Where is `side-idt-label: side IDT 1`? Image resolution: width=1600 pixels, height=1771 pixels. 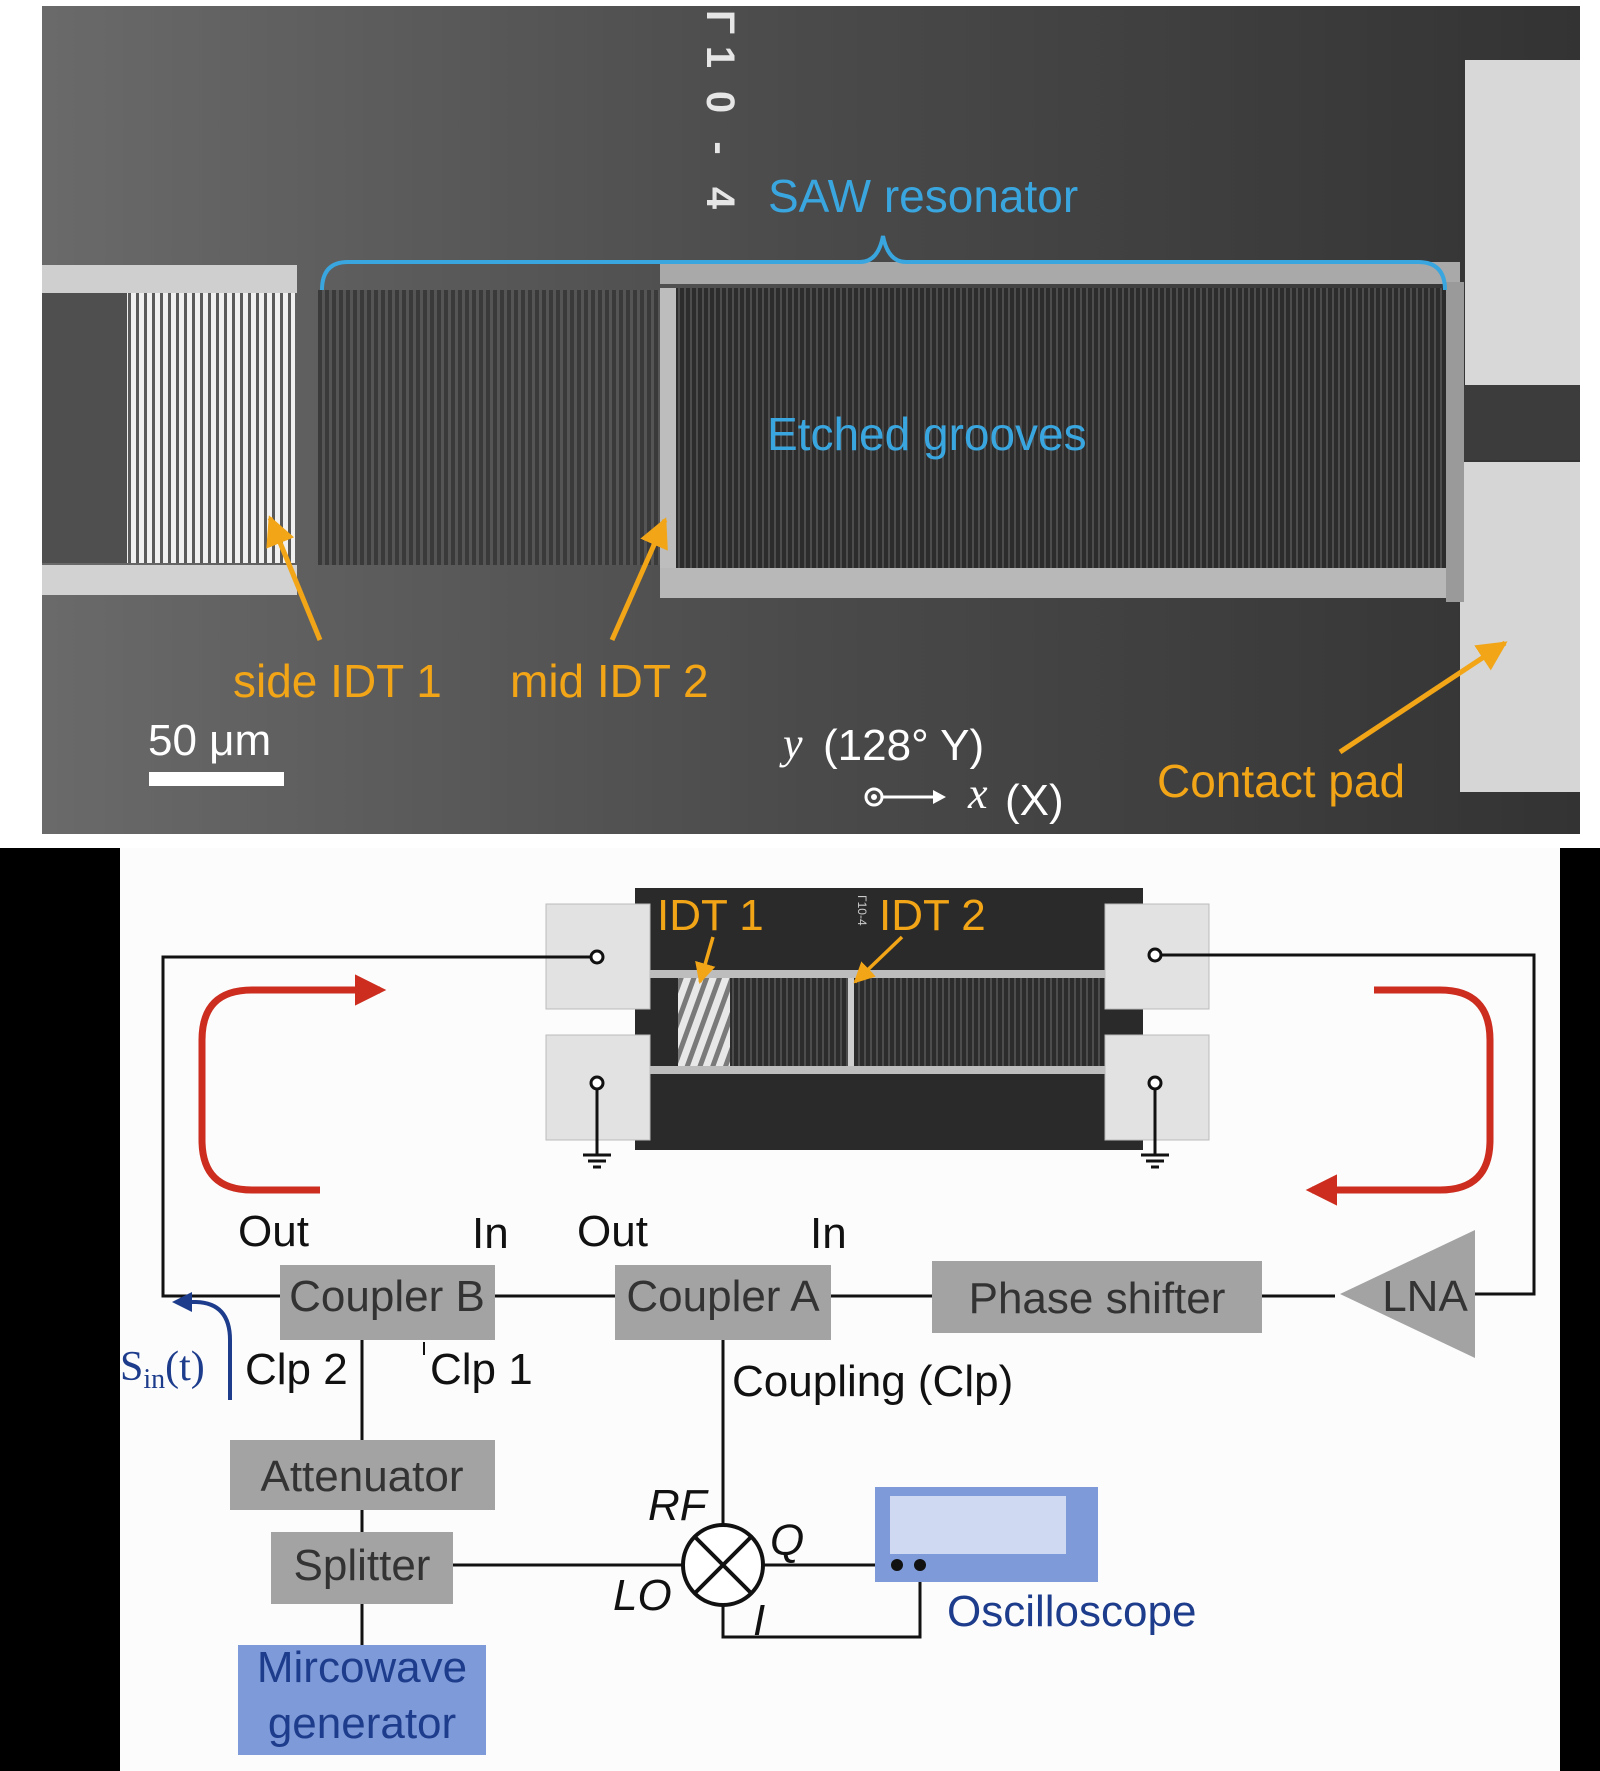 side-idt-label: side IDT 1 is located at coordinates (337, 681).